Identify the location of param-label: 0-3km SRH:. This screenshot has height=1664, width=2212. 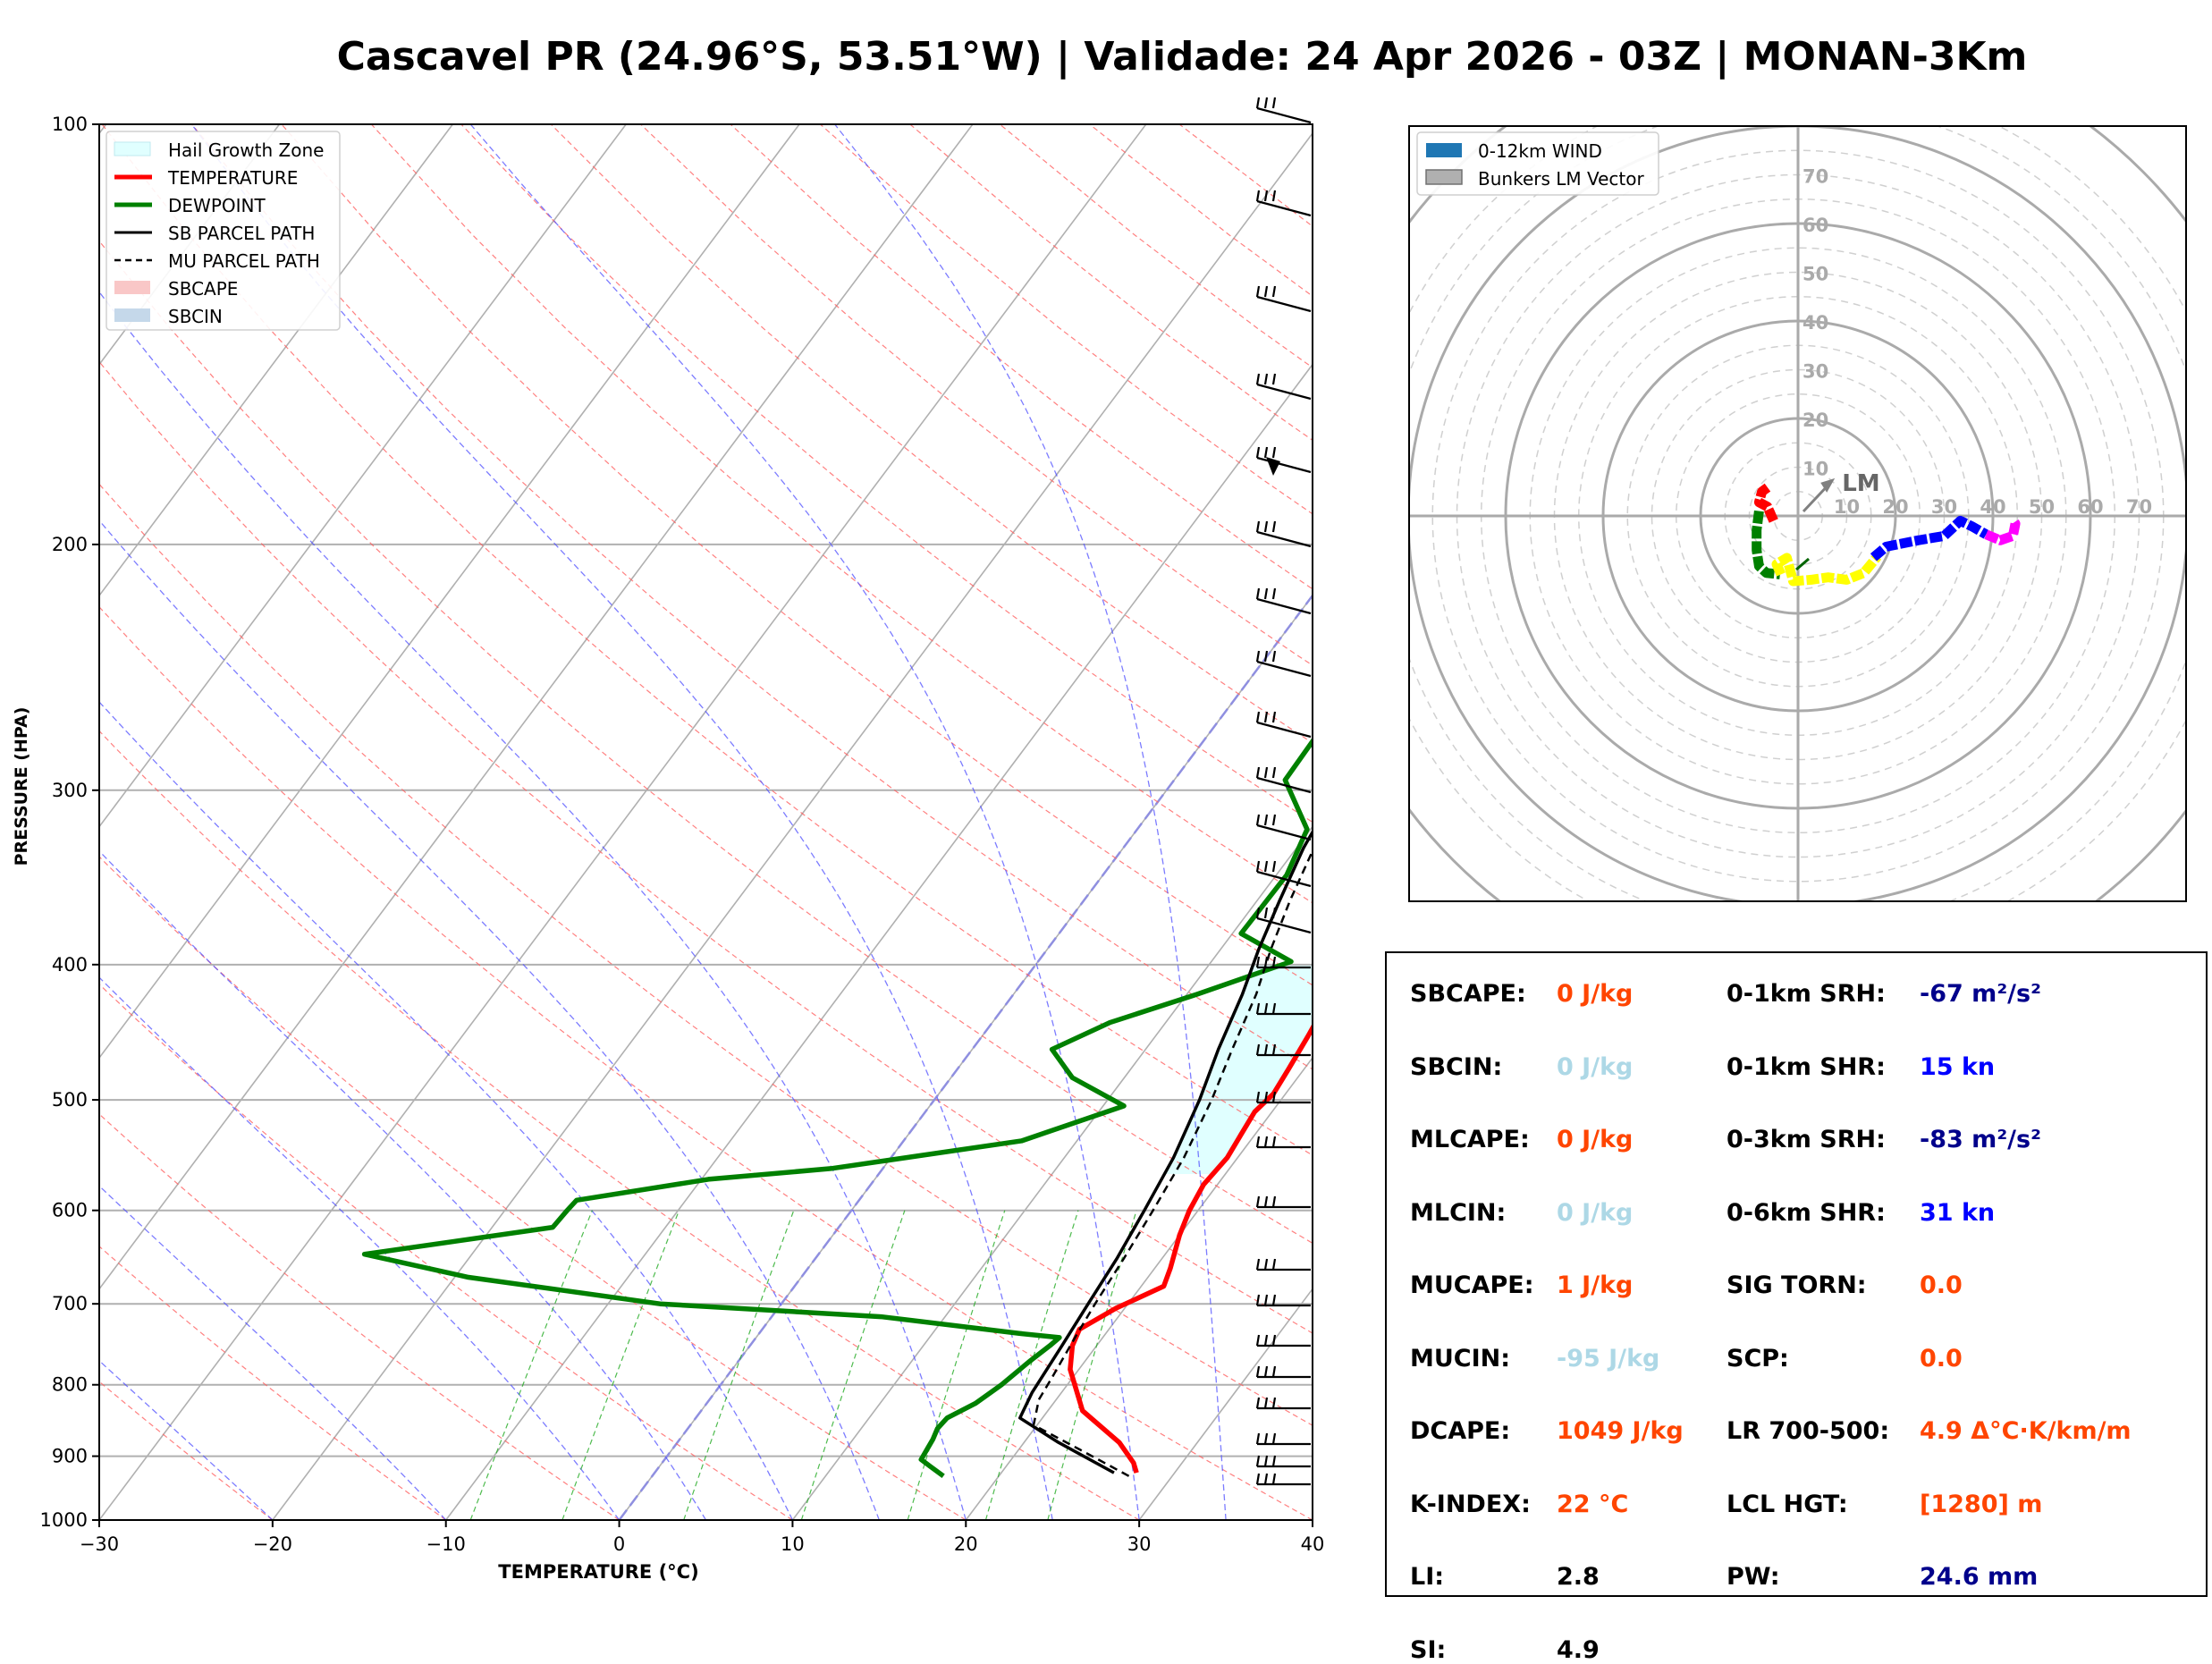
(1806, 1139).